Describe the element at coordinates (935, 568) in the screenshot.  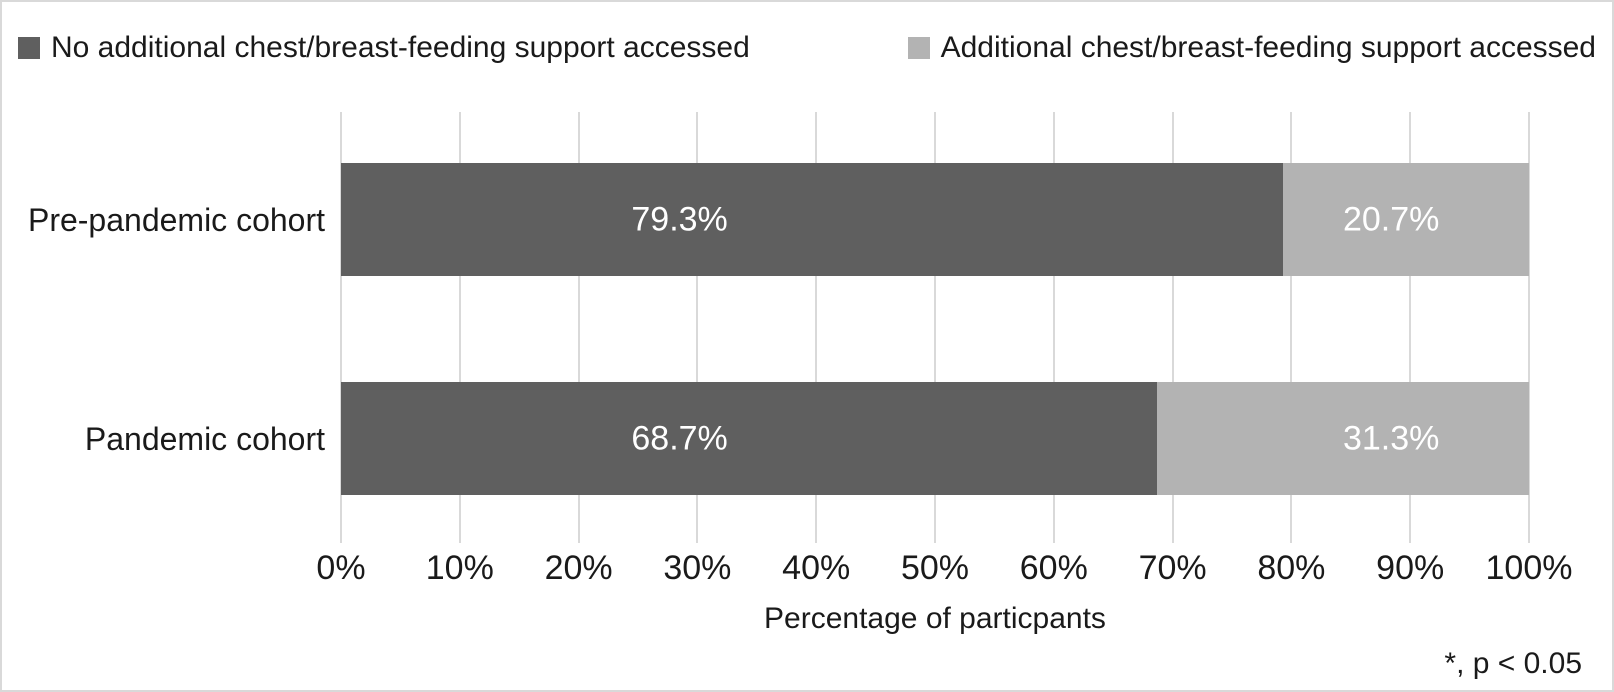
I see `x-axis-tick: 50%` at that location.